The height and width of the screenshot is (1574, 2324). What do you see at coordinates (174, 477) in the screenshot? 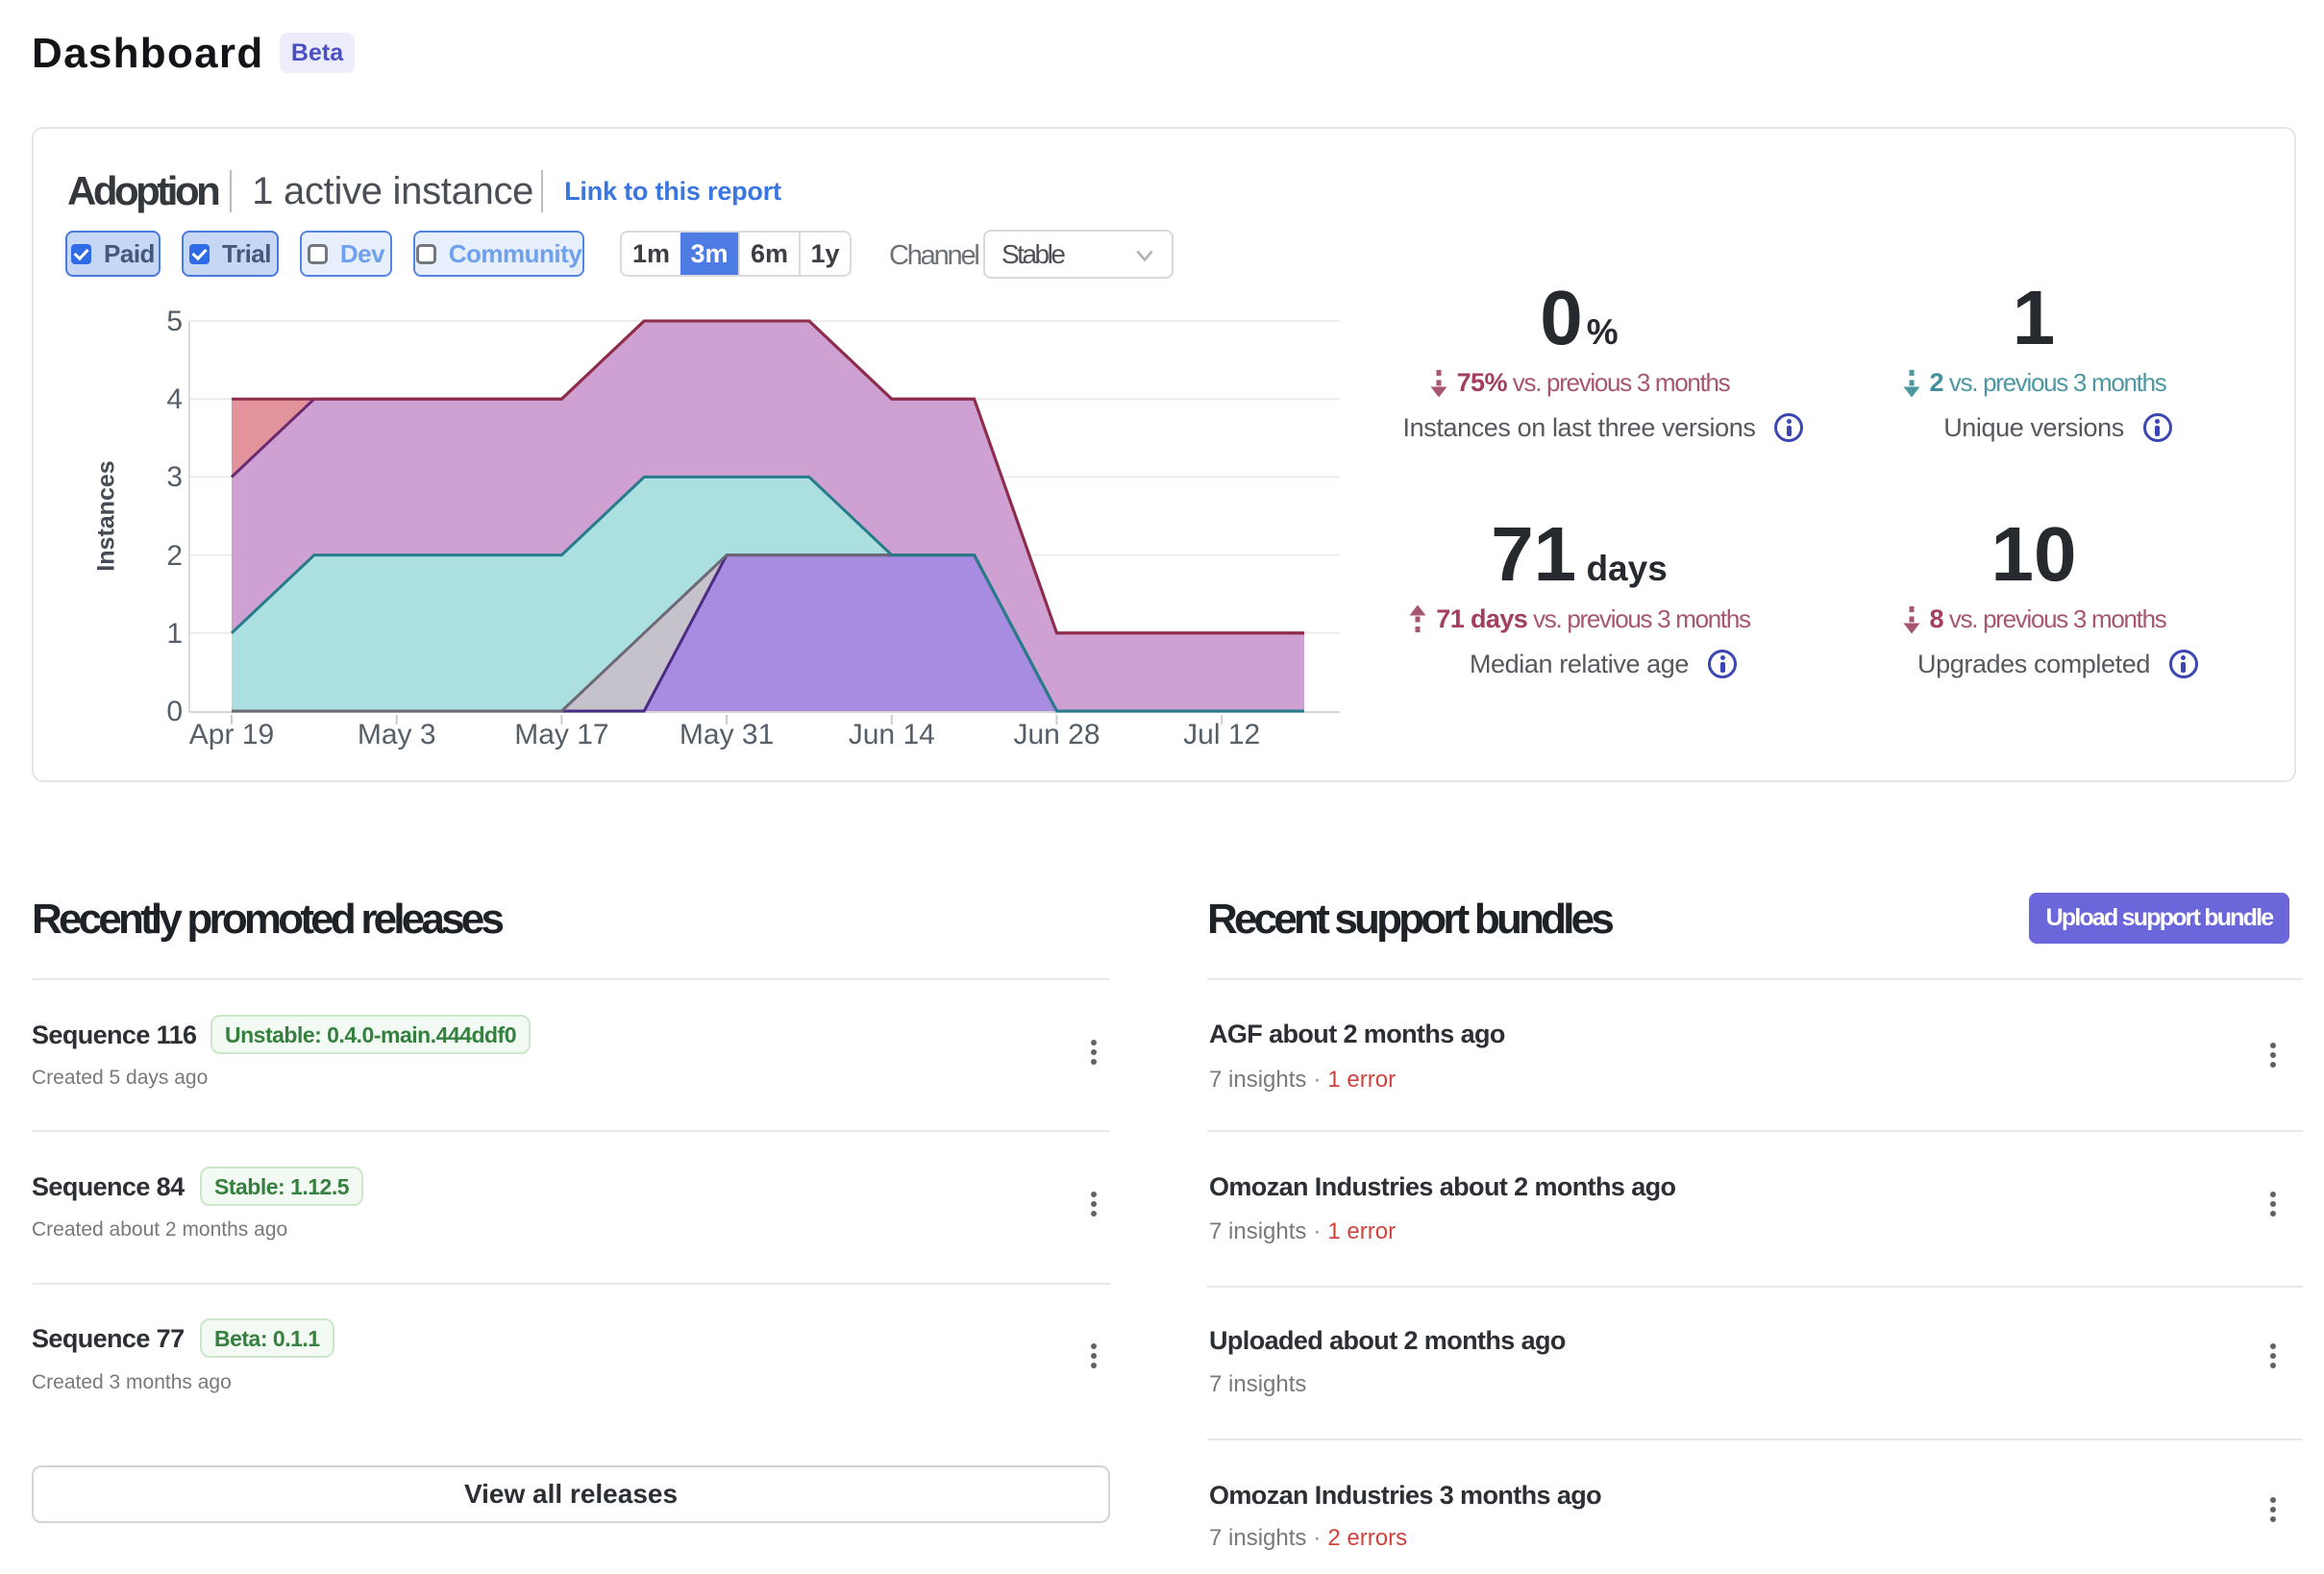
I see `svg-text: 3` at bounding box center [174, 477].